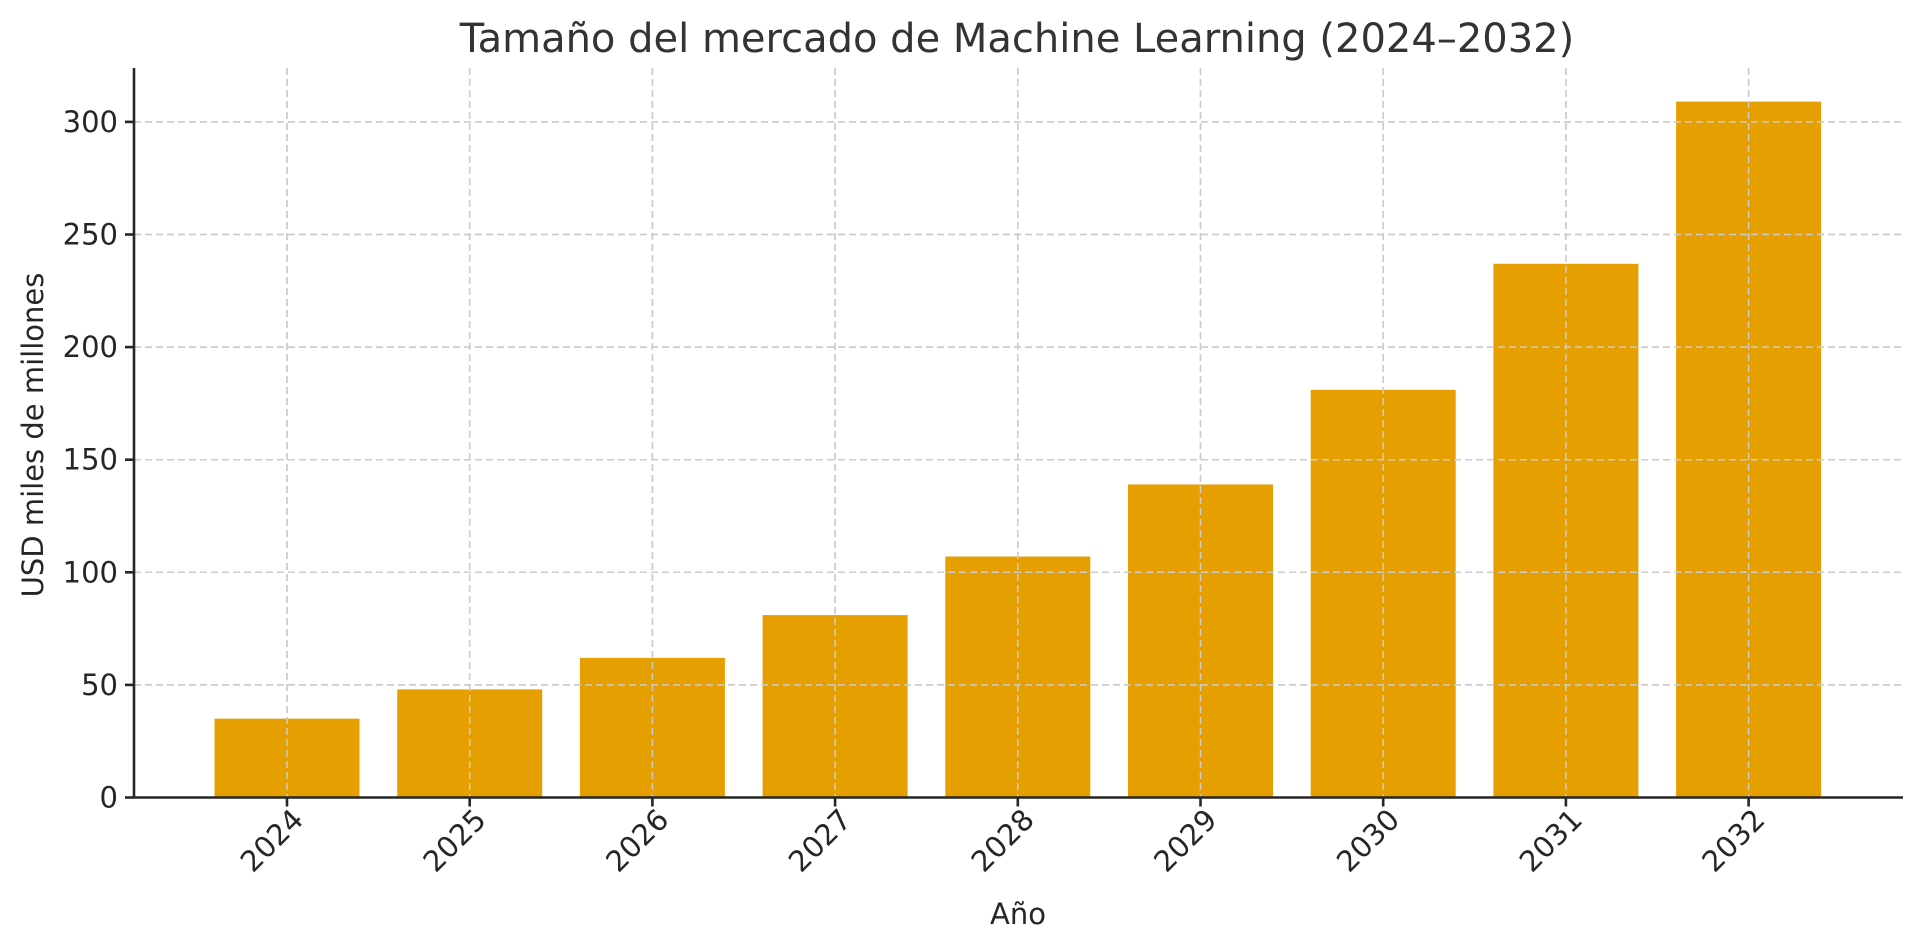 The image size is (1920, 950). I want to click on y-tick-label: 300, so click(90, 122).